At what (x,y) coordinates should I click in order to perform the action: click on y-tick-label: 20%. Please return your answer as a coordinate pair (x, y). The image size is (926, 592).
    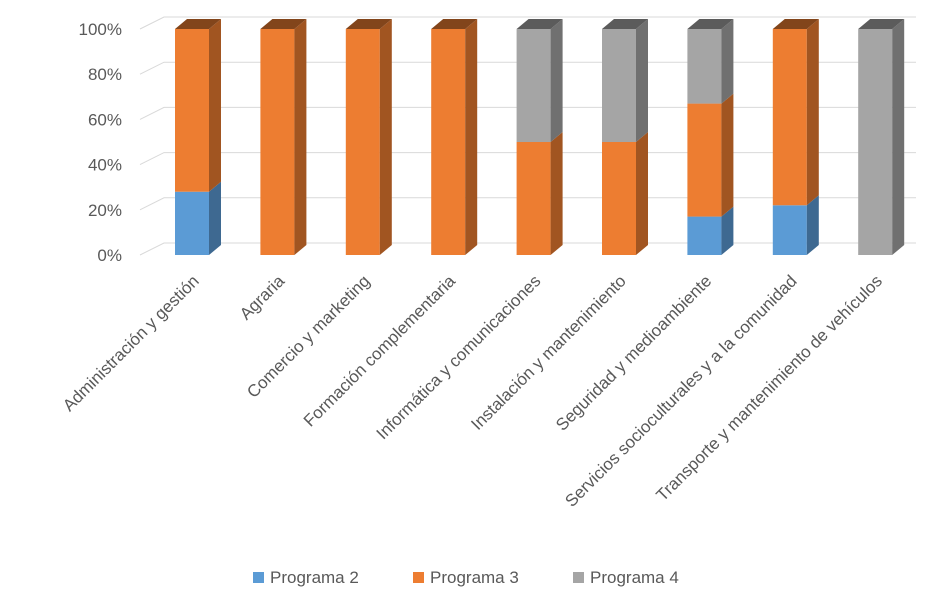
    Looking at the image, I should click on (105, 210).